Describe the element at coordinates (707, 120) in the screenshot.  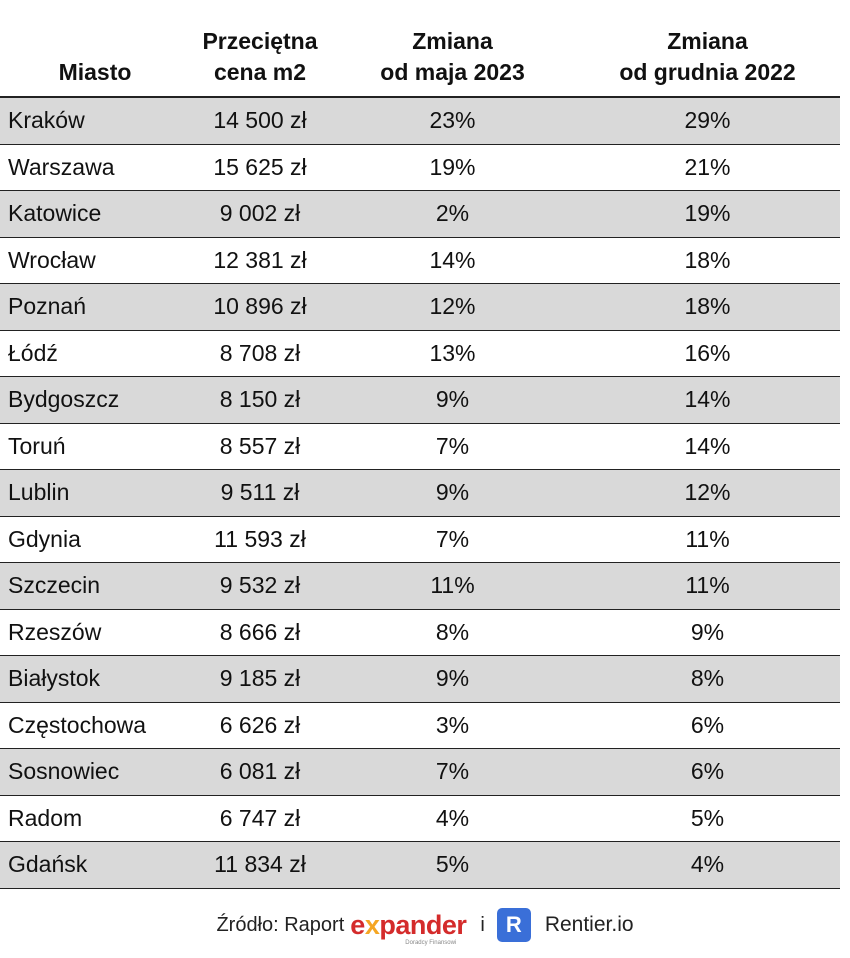
I see `cell-change-dec: 29%` at that location.